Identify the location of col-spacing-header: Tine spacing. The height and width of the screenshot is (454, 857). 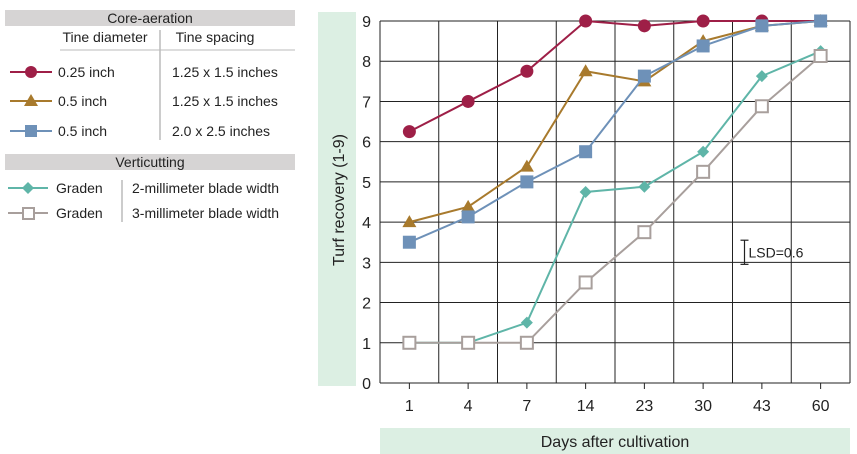
(215, 37).